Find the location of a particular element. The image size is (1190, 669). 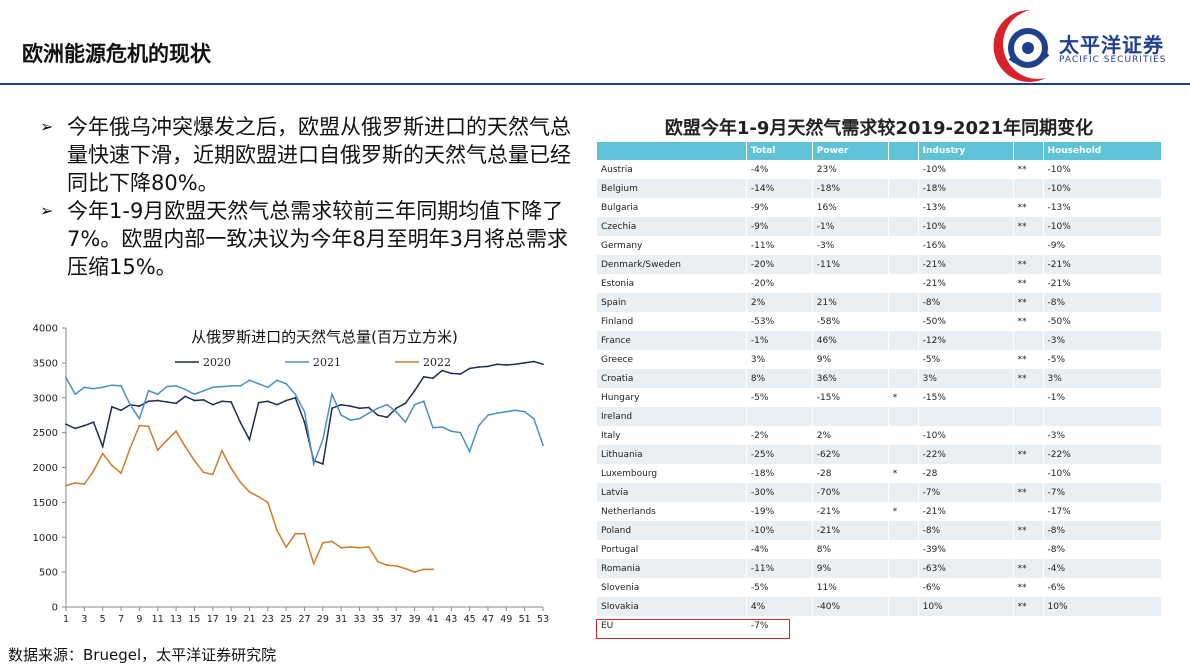

value-cell: -39% is located at coordinates (965, 549).